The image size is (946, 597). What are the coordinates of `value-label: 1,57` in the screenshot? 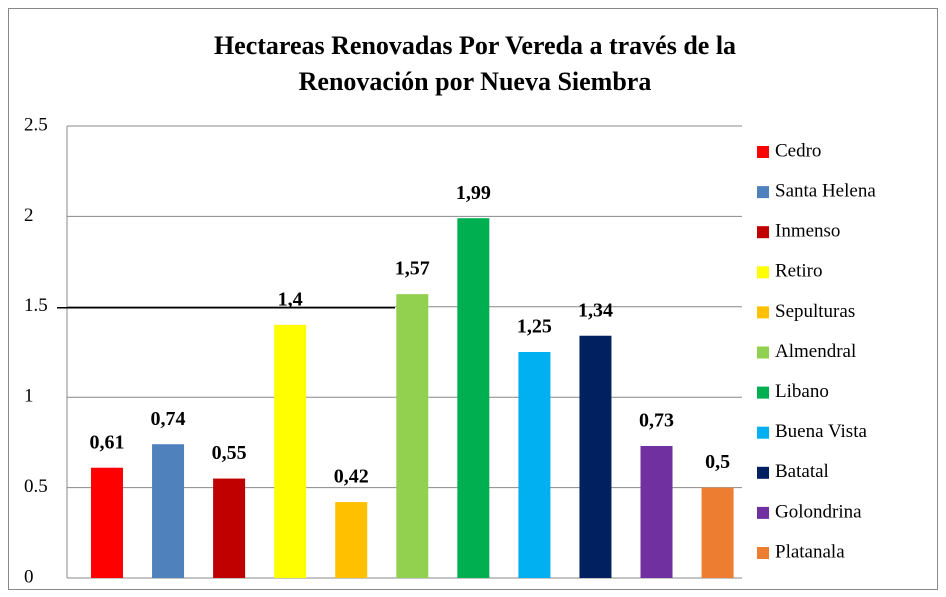 It's located at (412, 269).